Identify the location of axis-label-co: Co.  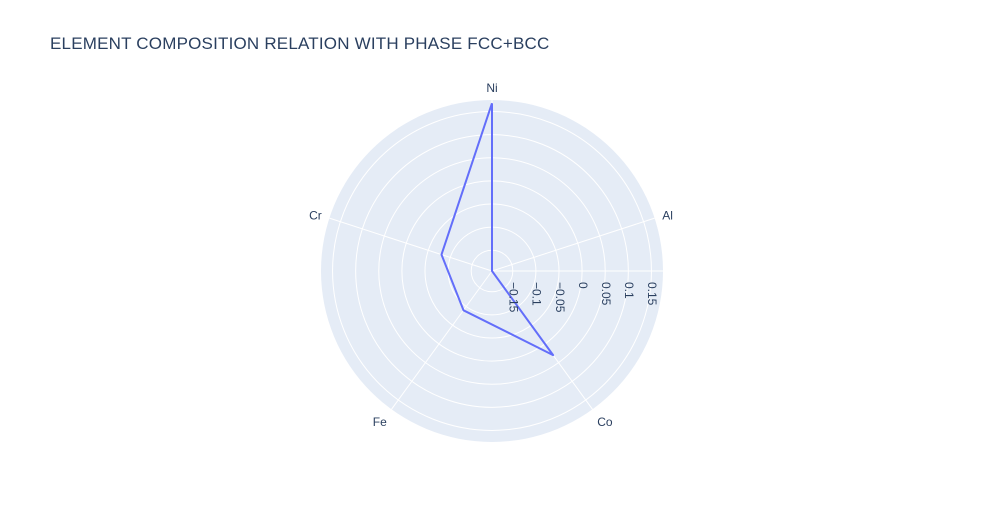
(605, 422).